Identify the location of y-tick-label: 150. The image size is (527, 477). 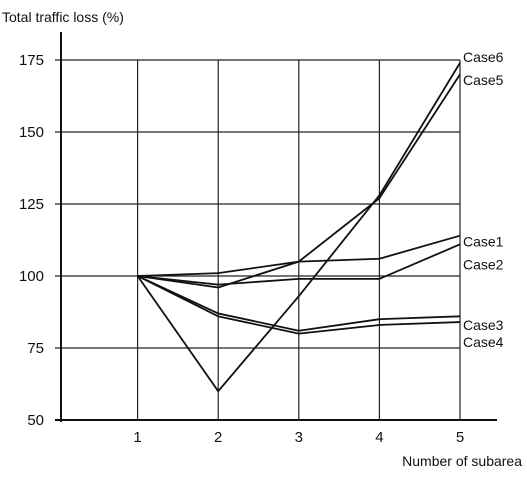
(31, 132).